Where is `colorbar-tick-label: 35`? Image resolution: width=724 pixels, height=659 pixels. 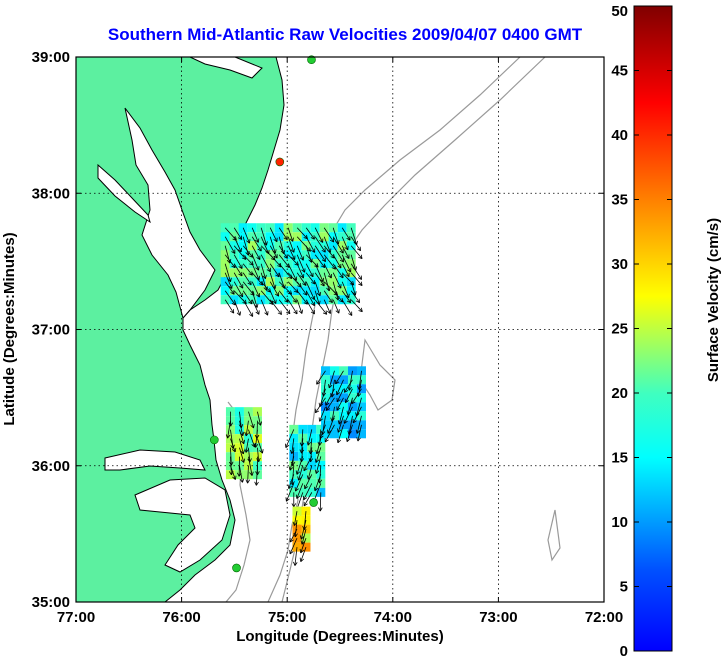
colorbar-tick-label: 35 is located at coordinates (619, 200).